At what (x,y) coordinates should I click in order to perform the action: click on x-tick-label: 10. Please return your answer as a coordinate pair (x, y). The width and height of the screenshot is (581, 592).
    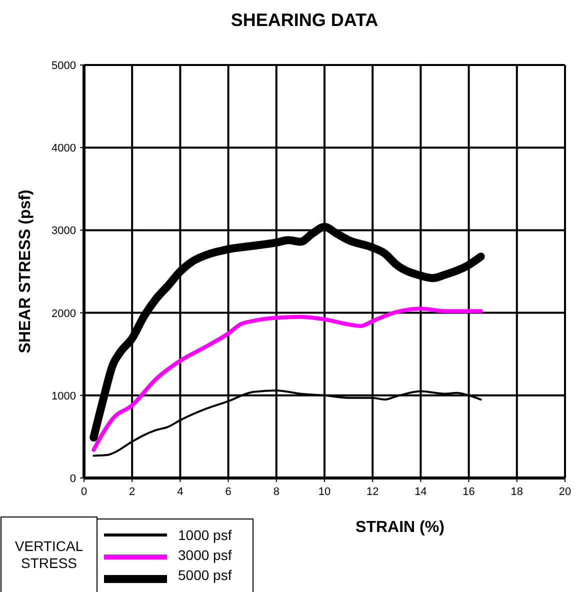
    Looking at the image, I should click on (324, 492).